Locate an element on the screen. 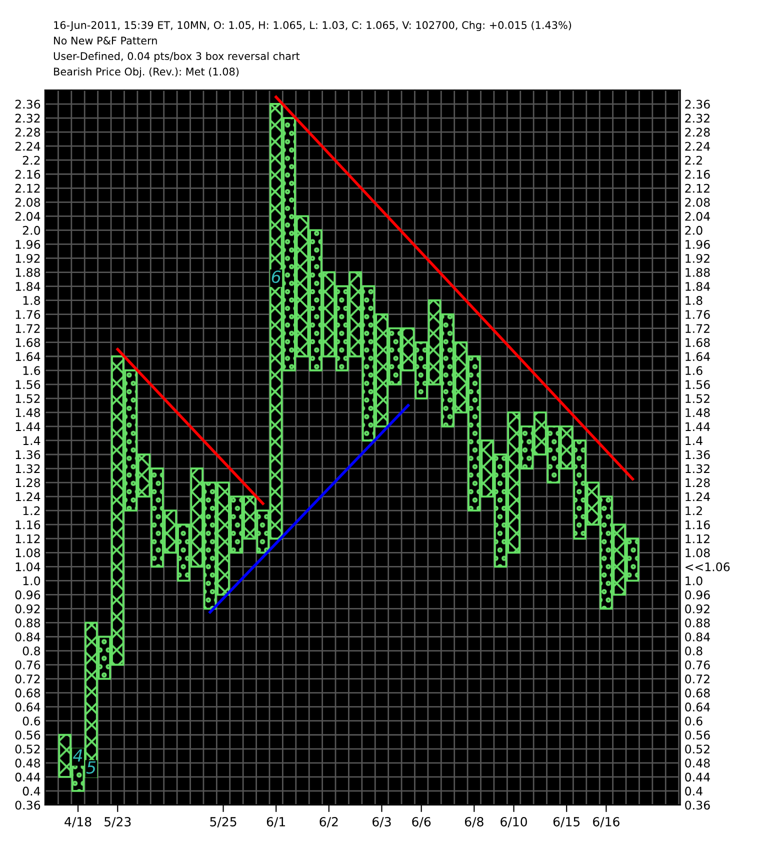 Image resolution: width=780 pixels, height=846 pixels. y-tick-label: 1.48 is located at coordinates (28, 413).